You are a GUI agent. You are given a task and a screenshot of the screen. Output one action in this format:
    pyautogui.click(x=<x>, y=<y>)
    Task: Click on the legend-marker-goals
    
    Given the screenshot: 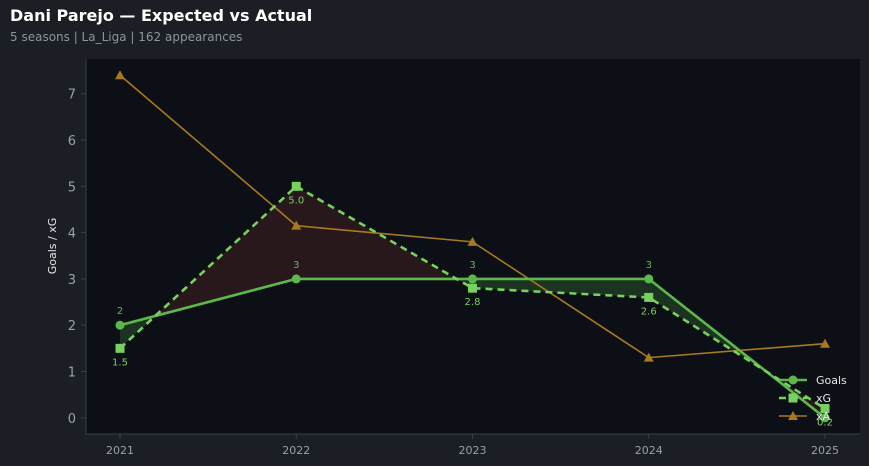 What is the action you would take?
    pyautogui.click(x=793, y=380)
    